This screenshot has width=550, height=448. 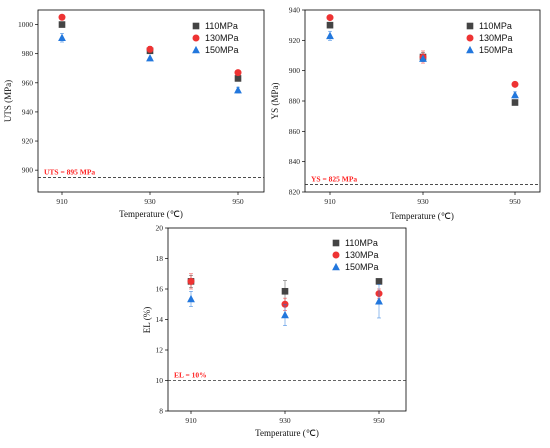 I want to click on uts-ytick-label: 920, so click(x=28, y=141).